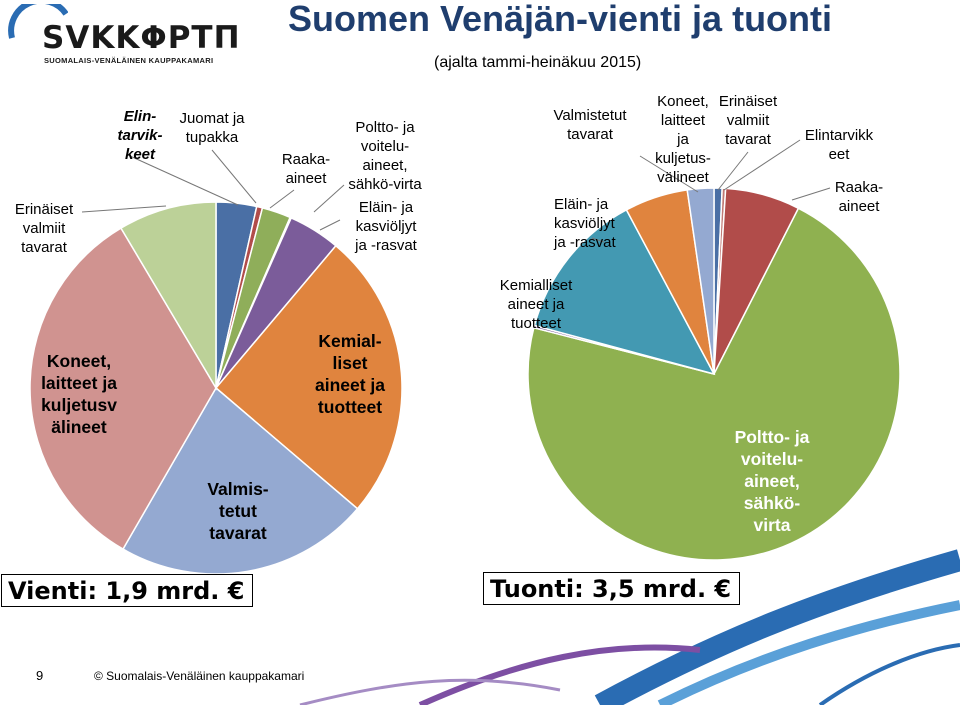 The height and width of the screenshot is (705, 960). Describe the element at coordinates (79, 394) in the screenshot. I see `export-label-koneet: Koneet, laitteet ja kuljetusv älineet` at that location.